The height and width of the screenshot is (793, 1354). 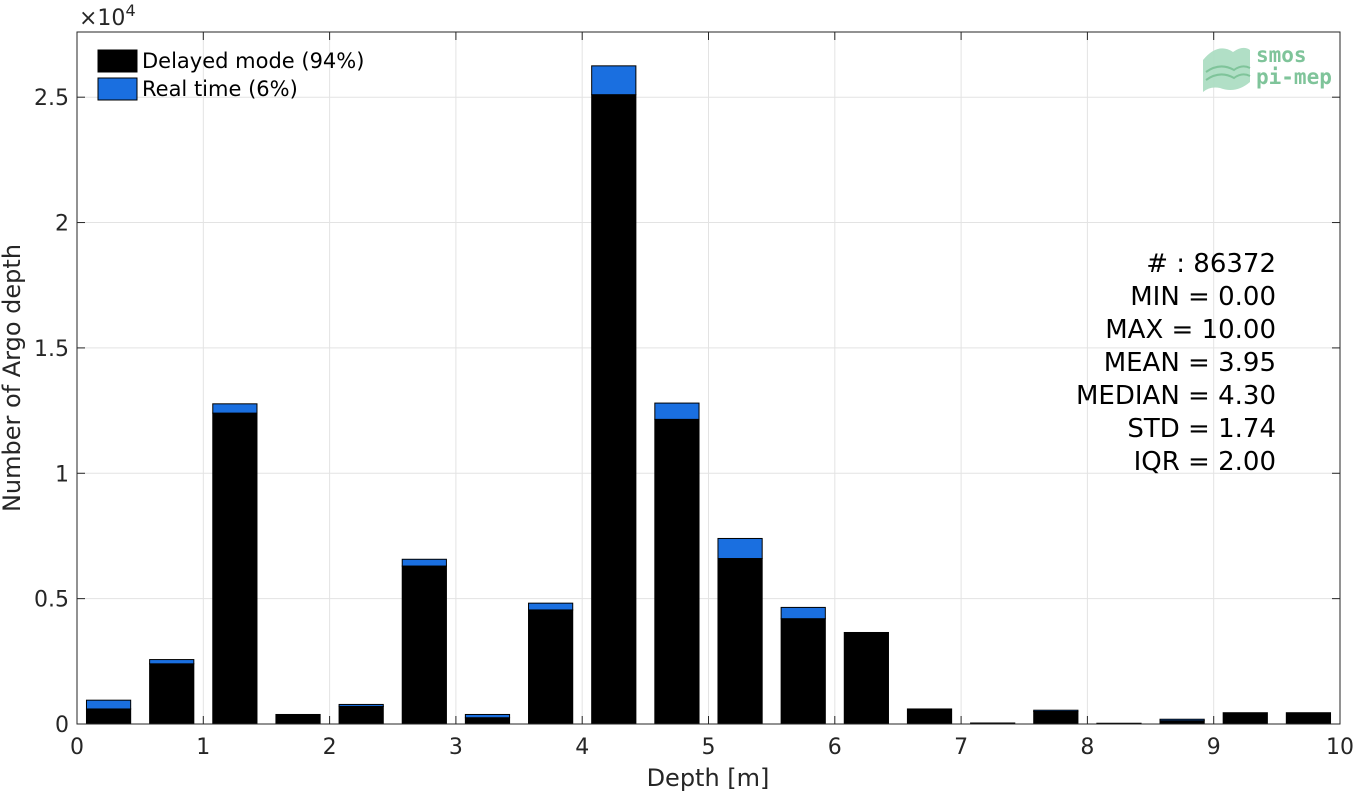 I want to click on x-tick-label: 5, so click(x=709, y=747).